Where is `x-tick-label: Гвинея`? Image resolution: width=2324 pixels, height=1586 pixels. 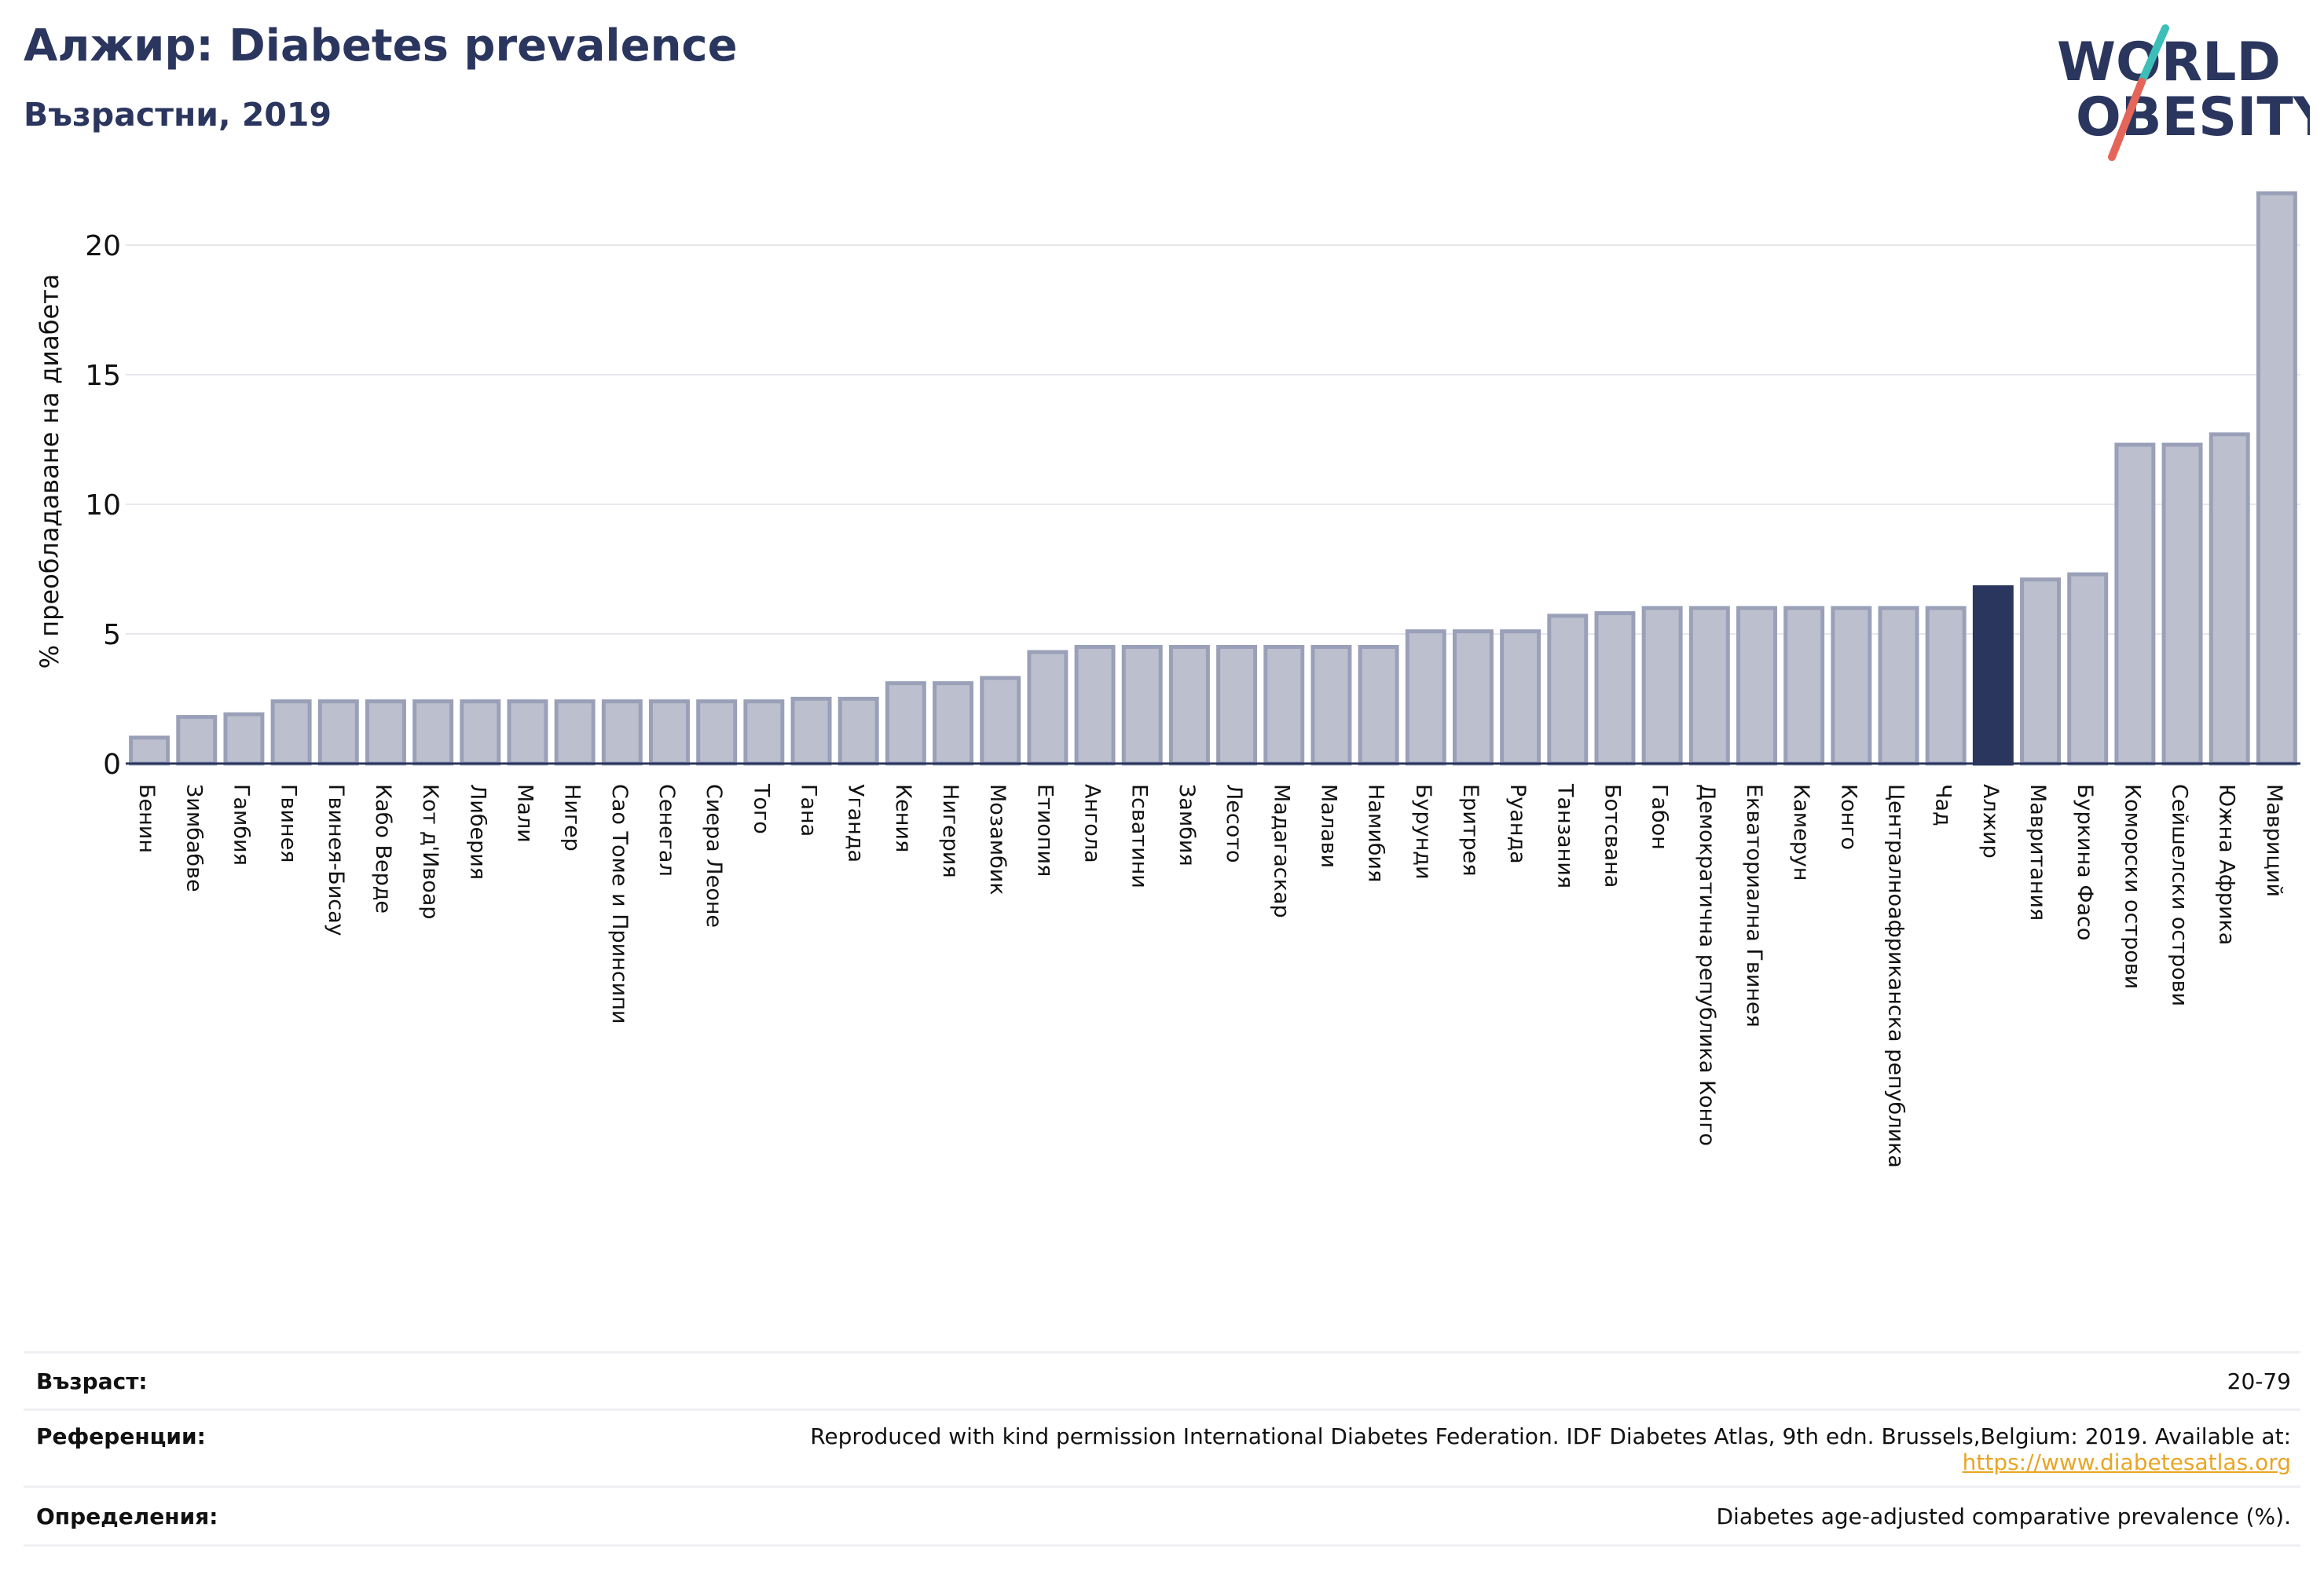 x-tick-label: Гвинея is located at coordinates (289, 823).